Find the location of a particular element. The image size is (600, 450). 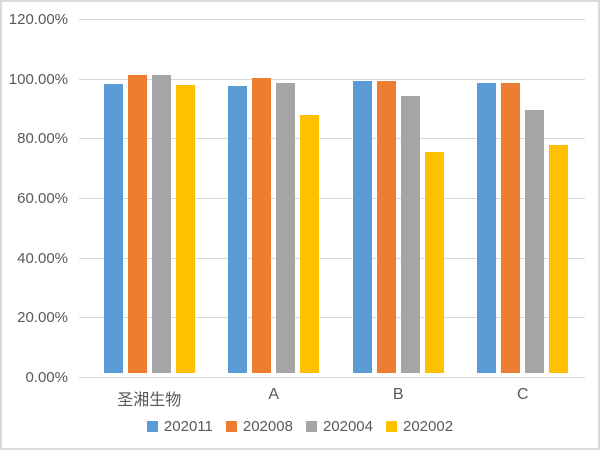

legend-label: 202002 is located at coordinates (428, 426).